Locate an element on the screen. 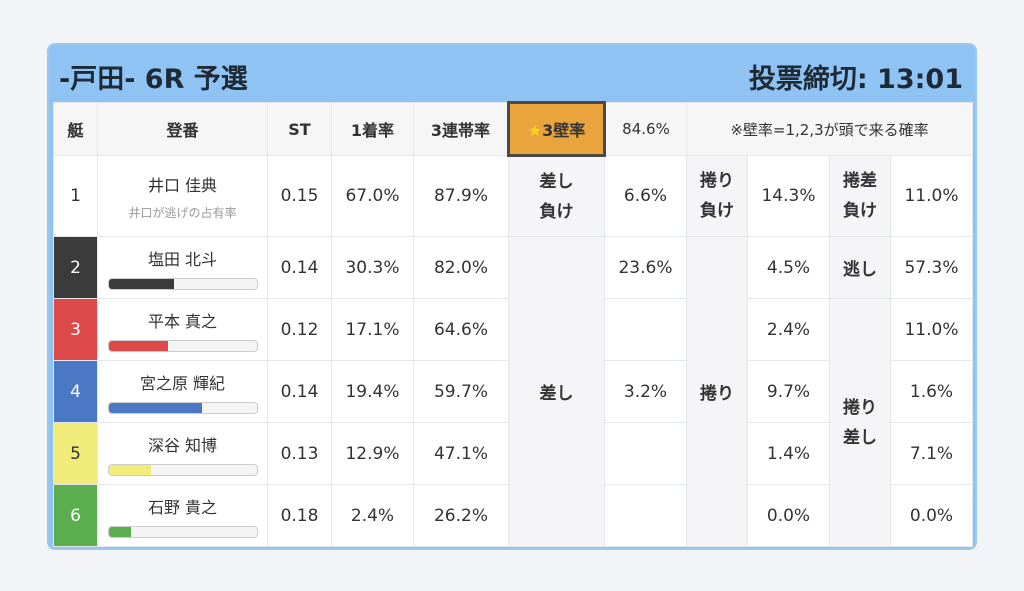 The width and height of the screenshot is (1024, 591). first-rate-value: 2.4% is located at coordinates (372, 515).